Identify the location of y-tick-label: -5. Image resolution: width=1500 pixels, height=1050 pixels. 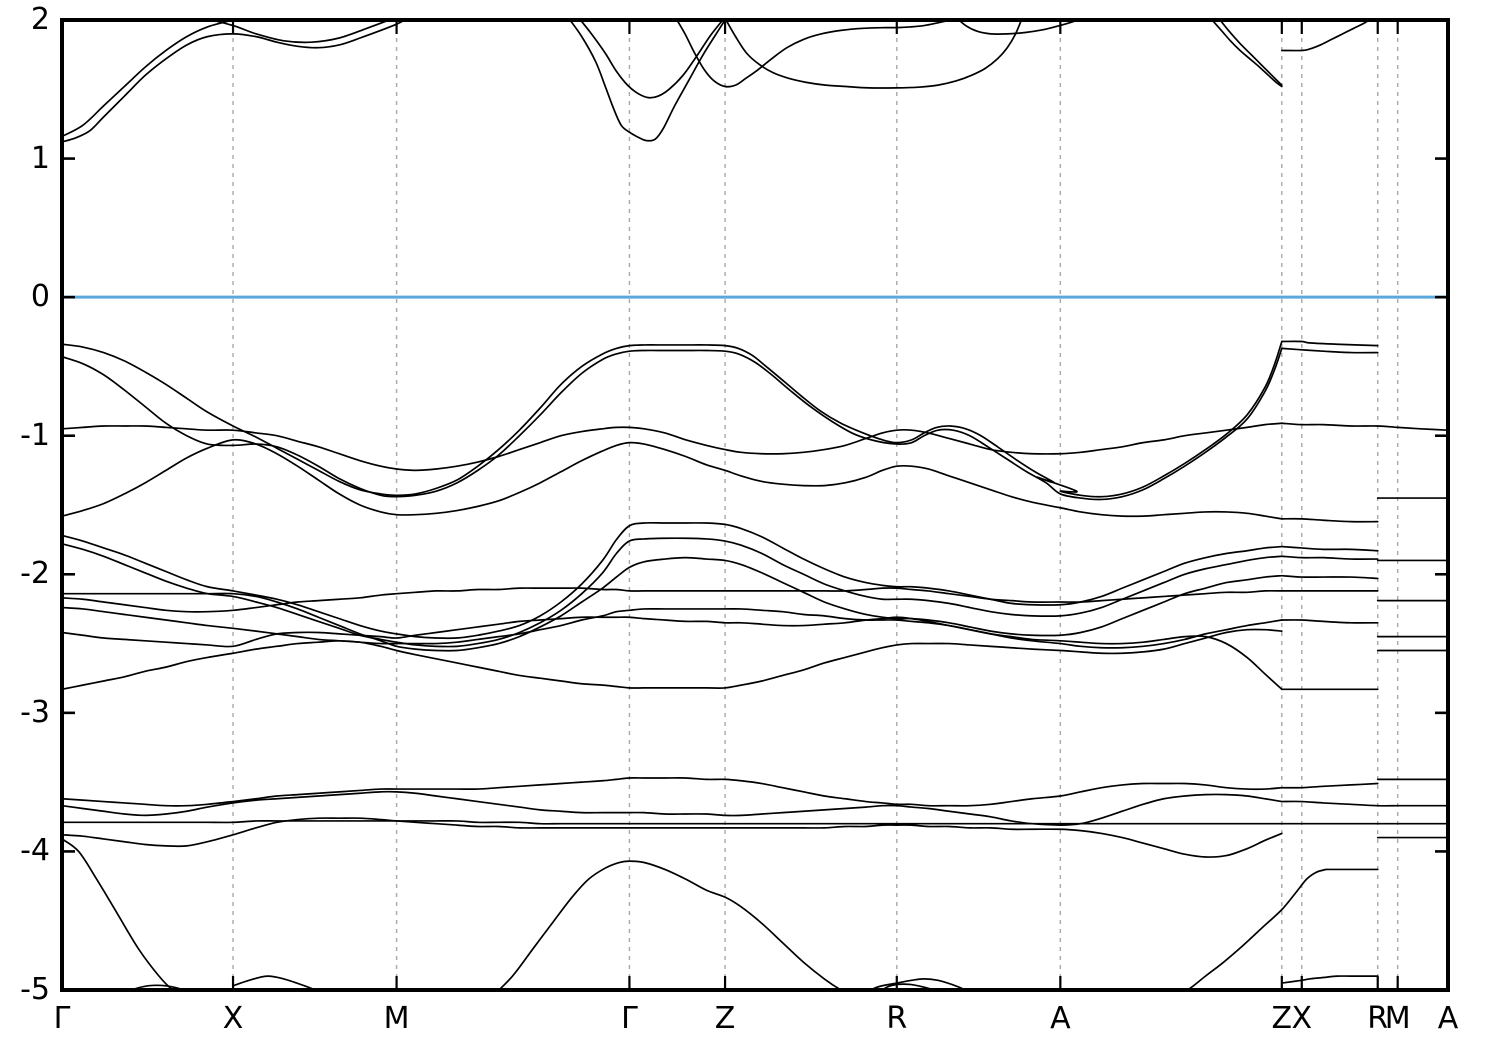
(35, 989).